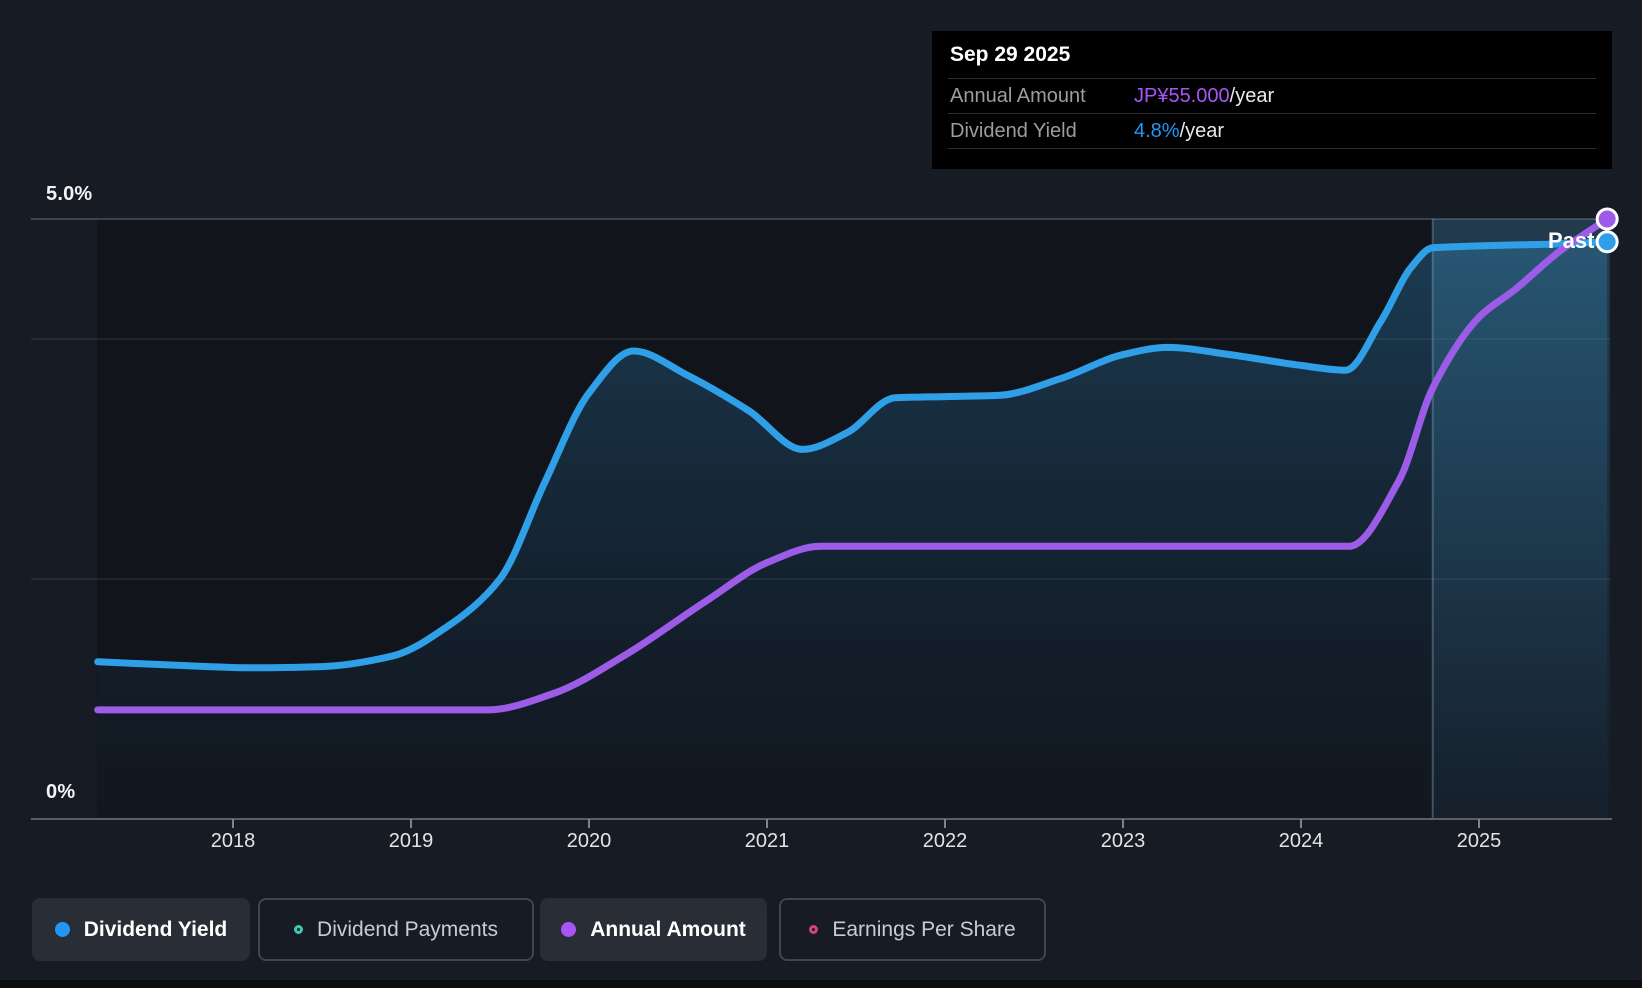 The height and width of the screenshot is (988, 1642). What do you see at coordinates (1479, 841) in the screenshot?
I see `x-axis-tick-label: 2025` at bounding box center [1479, 841].